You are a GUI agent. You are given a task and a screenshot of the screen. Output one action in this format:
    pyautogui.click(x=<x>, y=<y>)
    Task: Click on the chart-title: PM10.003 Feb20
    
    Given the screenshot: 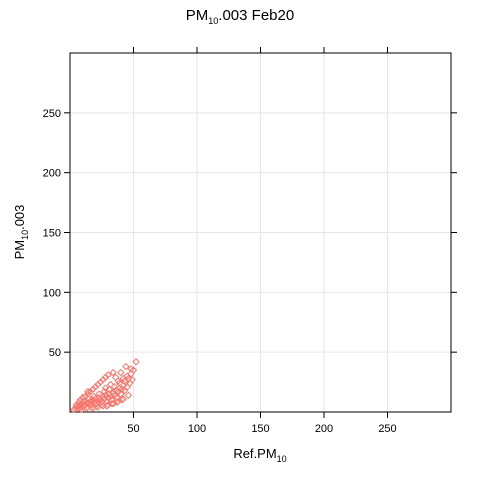 What is the action you would take?
    pyautogui.click(x=240, y=16)
    